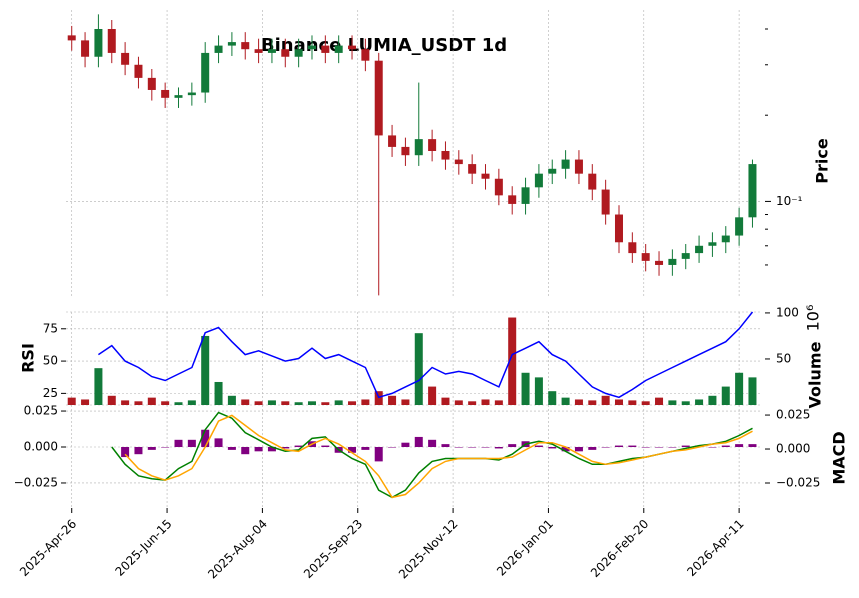 Image resolution: width=859 pixels, height=598 pixels. What do you see at coordinates (619, 548) in the screenshot?
I see `x-tick-label: 2026-Feb-20` at bounding box center [619, 548].